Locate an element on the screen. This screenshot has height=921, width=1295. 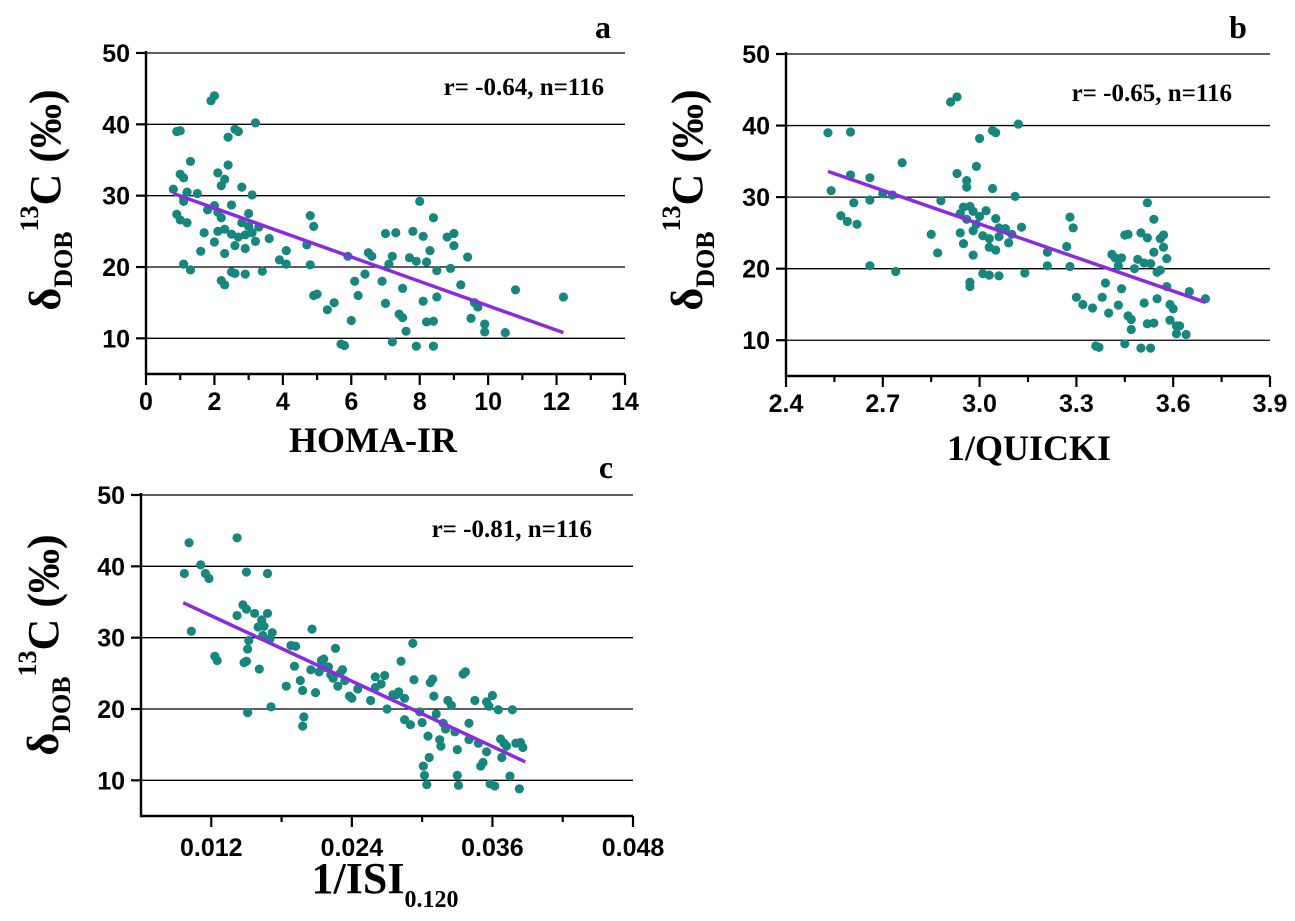
x-tick-label: 0.024 is located at coordinates (352, 848).